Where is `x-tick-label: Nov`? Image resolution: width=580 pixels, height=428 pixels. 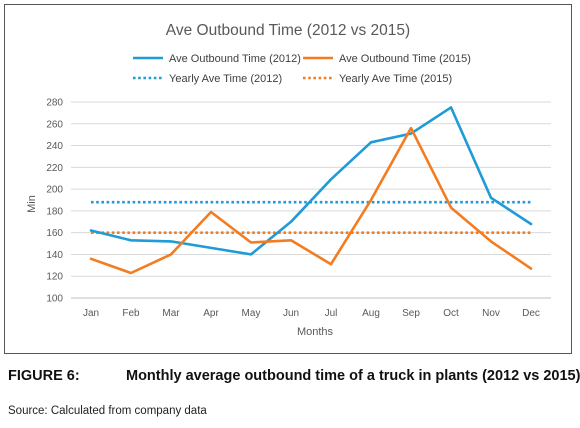 x-tick-label: Nov is located at coordinates (491, 313).